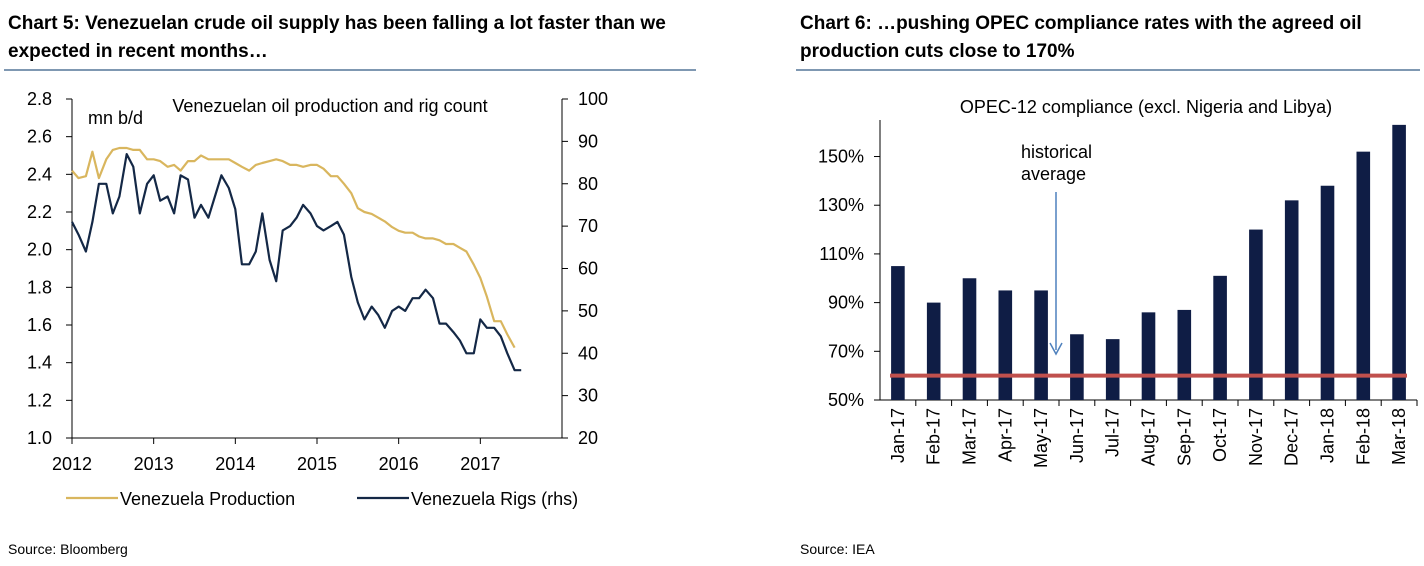  What do you see at coordinates (39, 250) in the screenshot?
I see `chart5-left-tick-label: 2.0` at bounding box center [39, 250].